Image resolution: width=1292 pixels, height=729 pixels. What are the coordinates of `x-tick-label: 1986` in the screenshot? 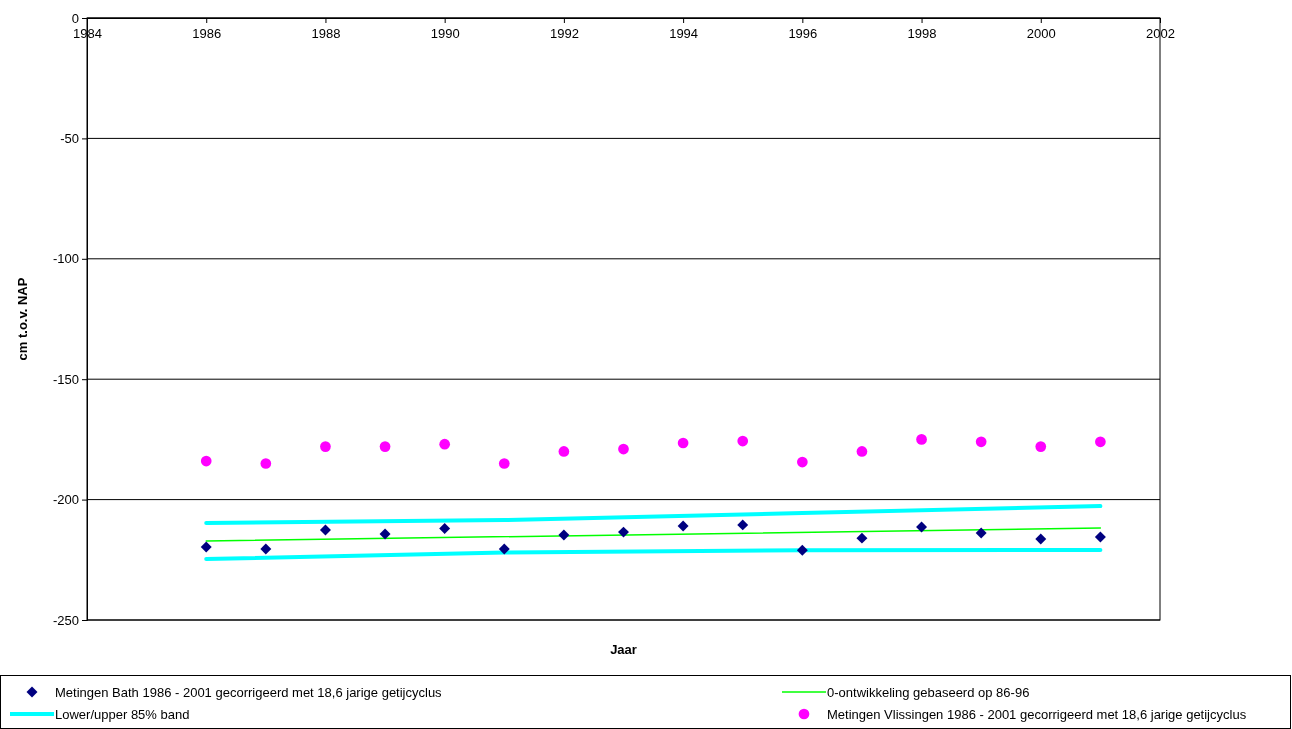 It's located at (207, 33).